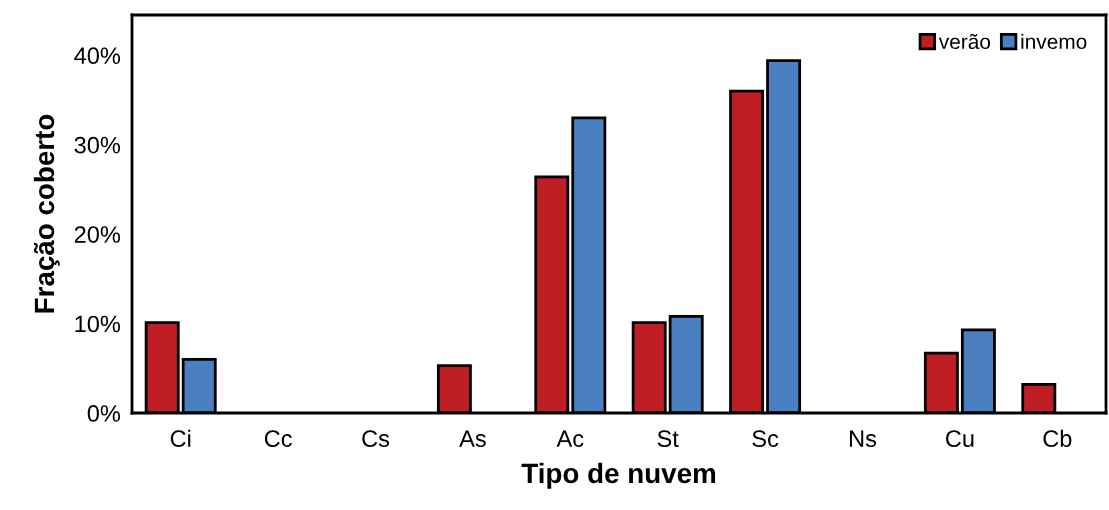  What do you see at coordinates (97, 234) in the screenshot?
I see `y-tick-label: 20%` at bounding box center [97, 234].